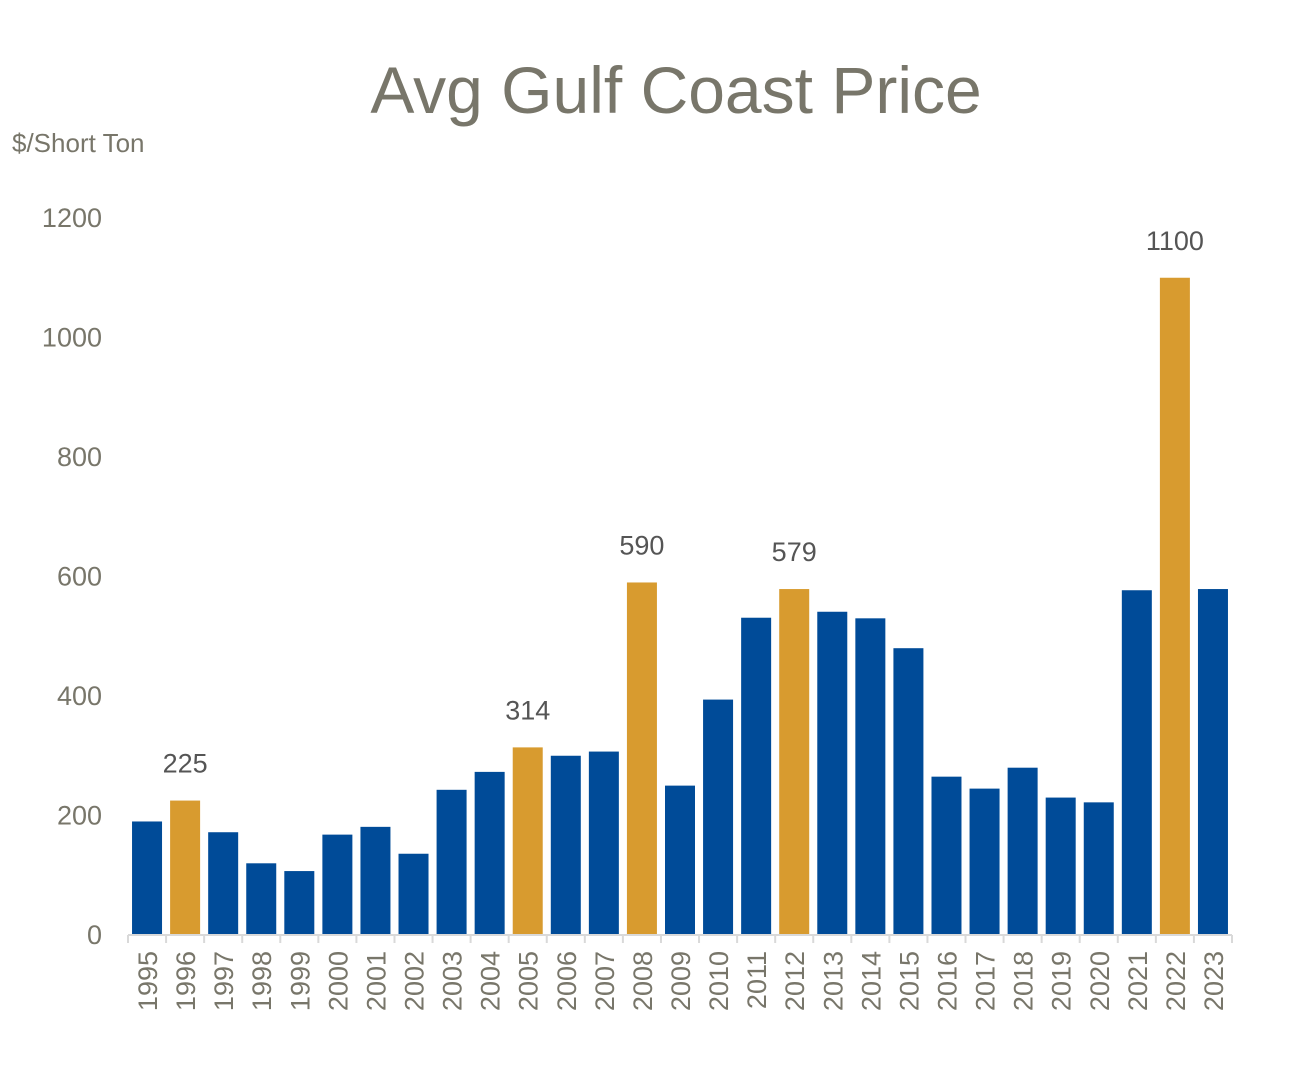 The width and height of the screenshot is (1306, 1074). Describe the element at coordinates (603, 843) in the screenshot. I see `bar-2007` at that location.